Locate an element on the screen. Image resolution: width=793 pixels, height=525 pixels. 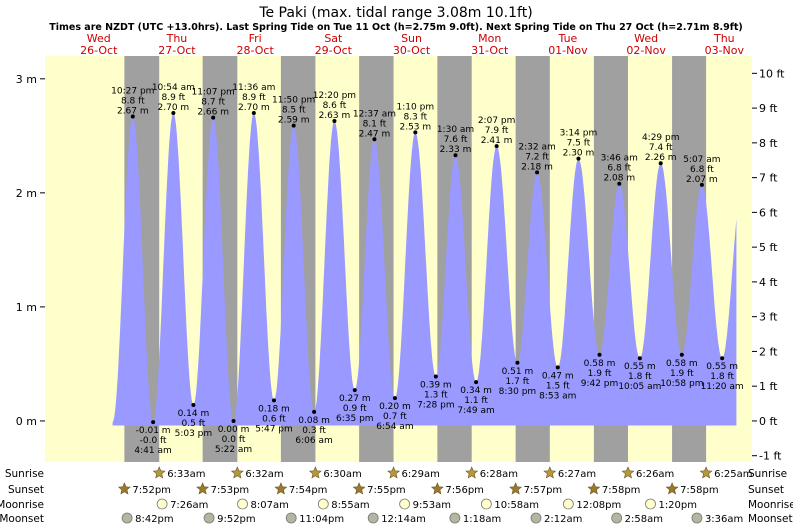
tide-time: 5:07 am is located at coordinates (701, 160).